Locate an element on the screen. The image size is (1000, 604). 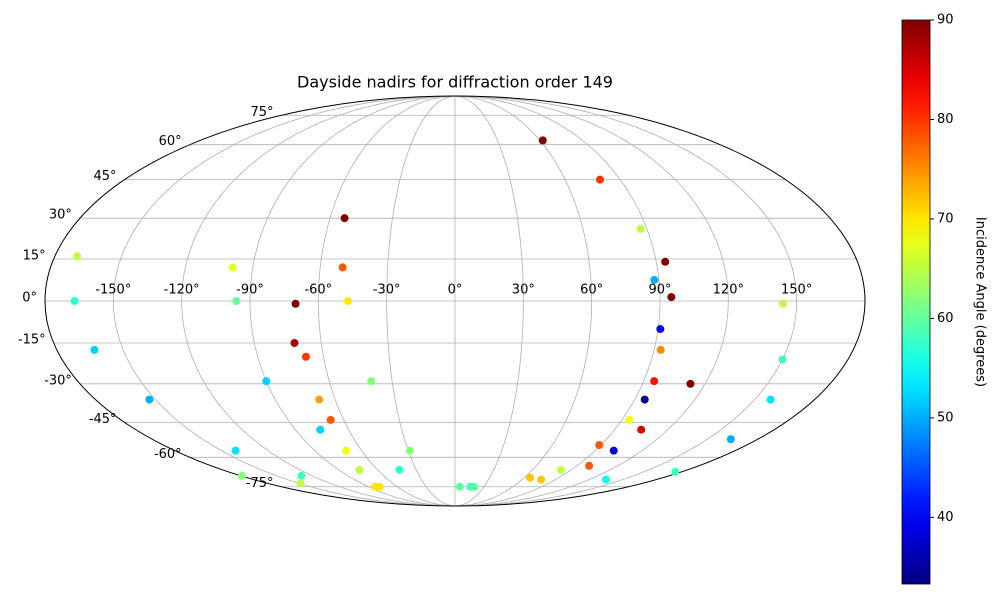
colorbar-tick-label: 90 is located at coordinates (945, 20).